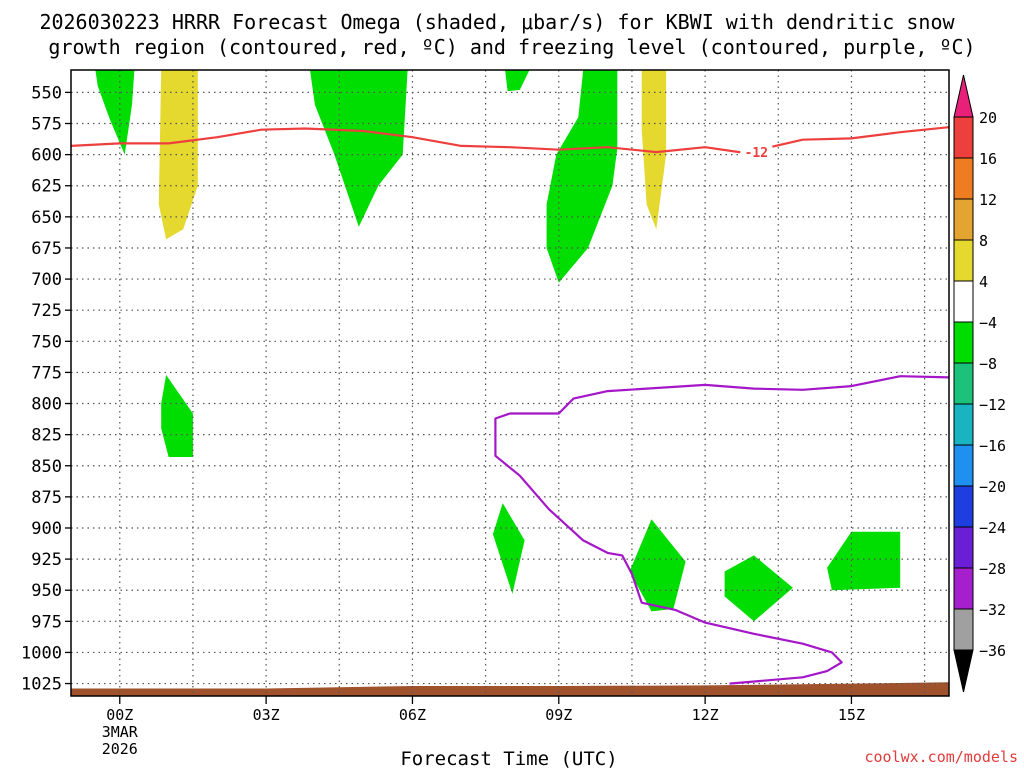 Image resolution: width=1024 pixels, height=772 pixels. I want to click on y-tick-label-925: 925, so click(46, 560).